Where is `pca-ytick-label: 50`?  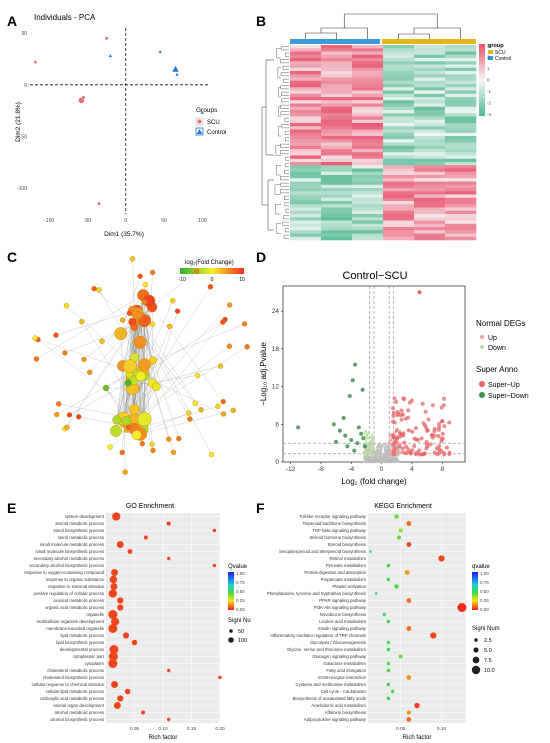 pca-ytick-label: 50 is located at coordinates (24, 34).